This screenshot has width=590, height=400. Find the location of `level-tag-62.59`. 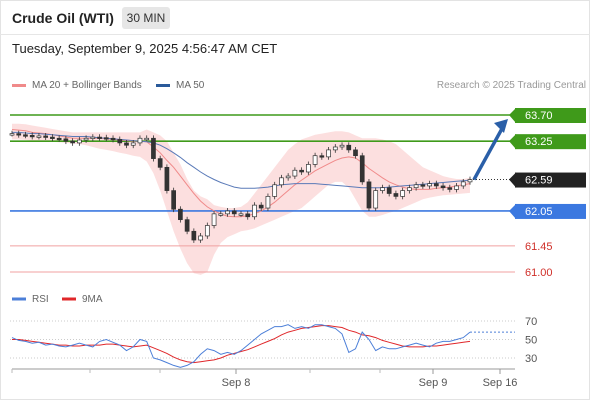

level-tag-62.59 is located at coordinates (550, 180).